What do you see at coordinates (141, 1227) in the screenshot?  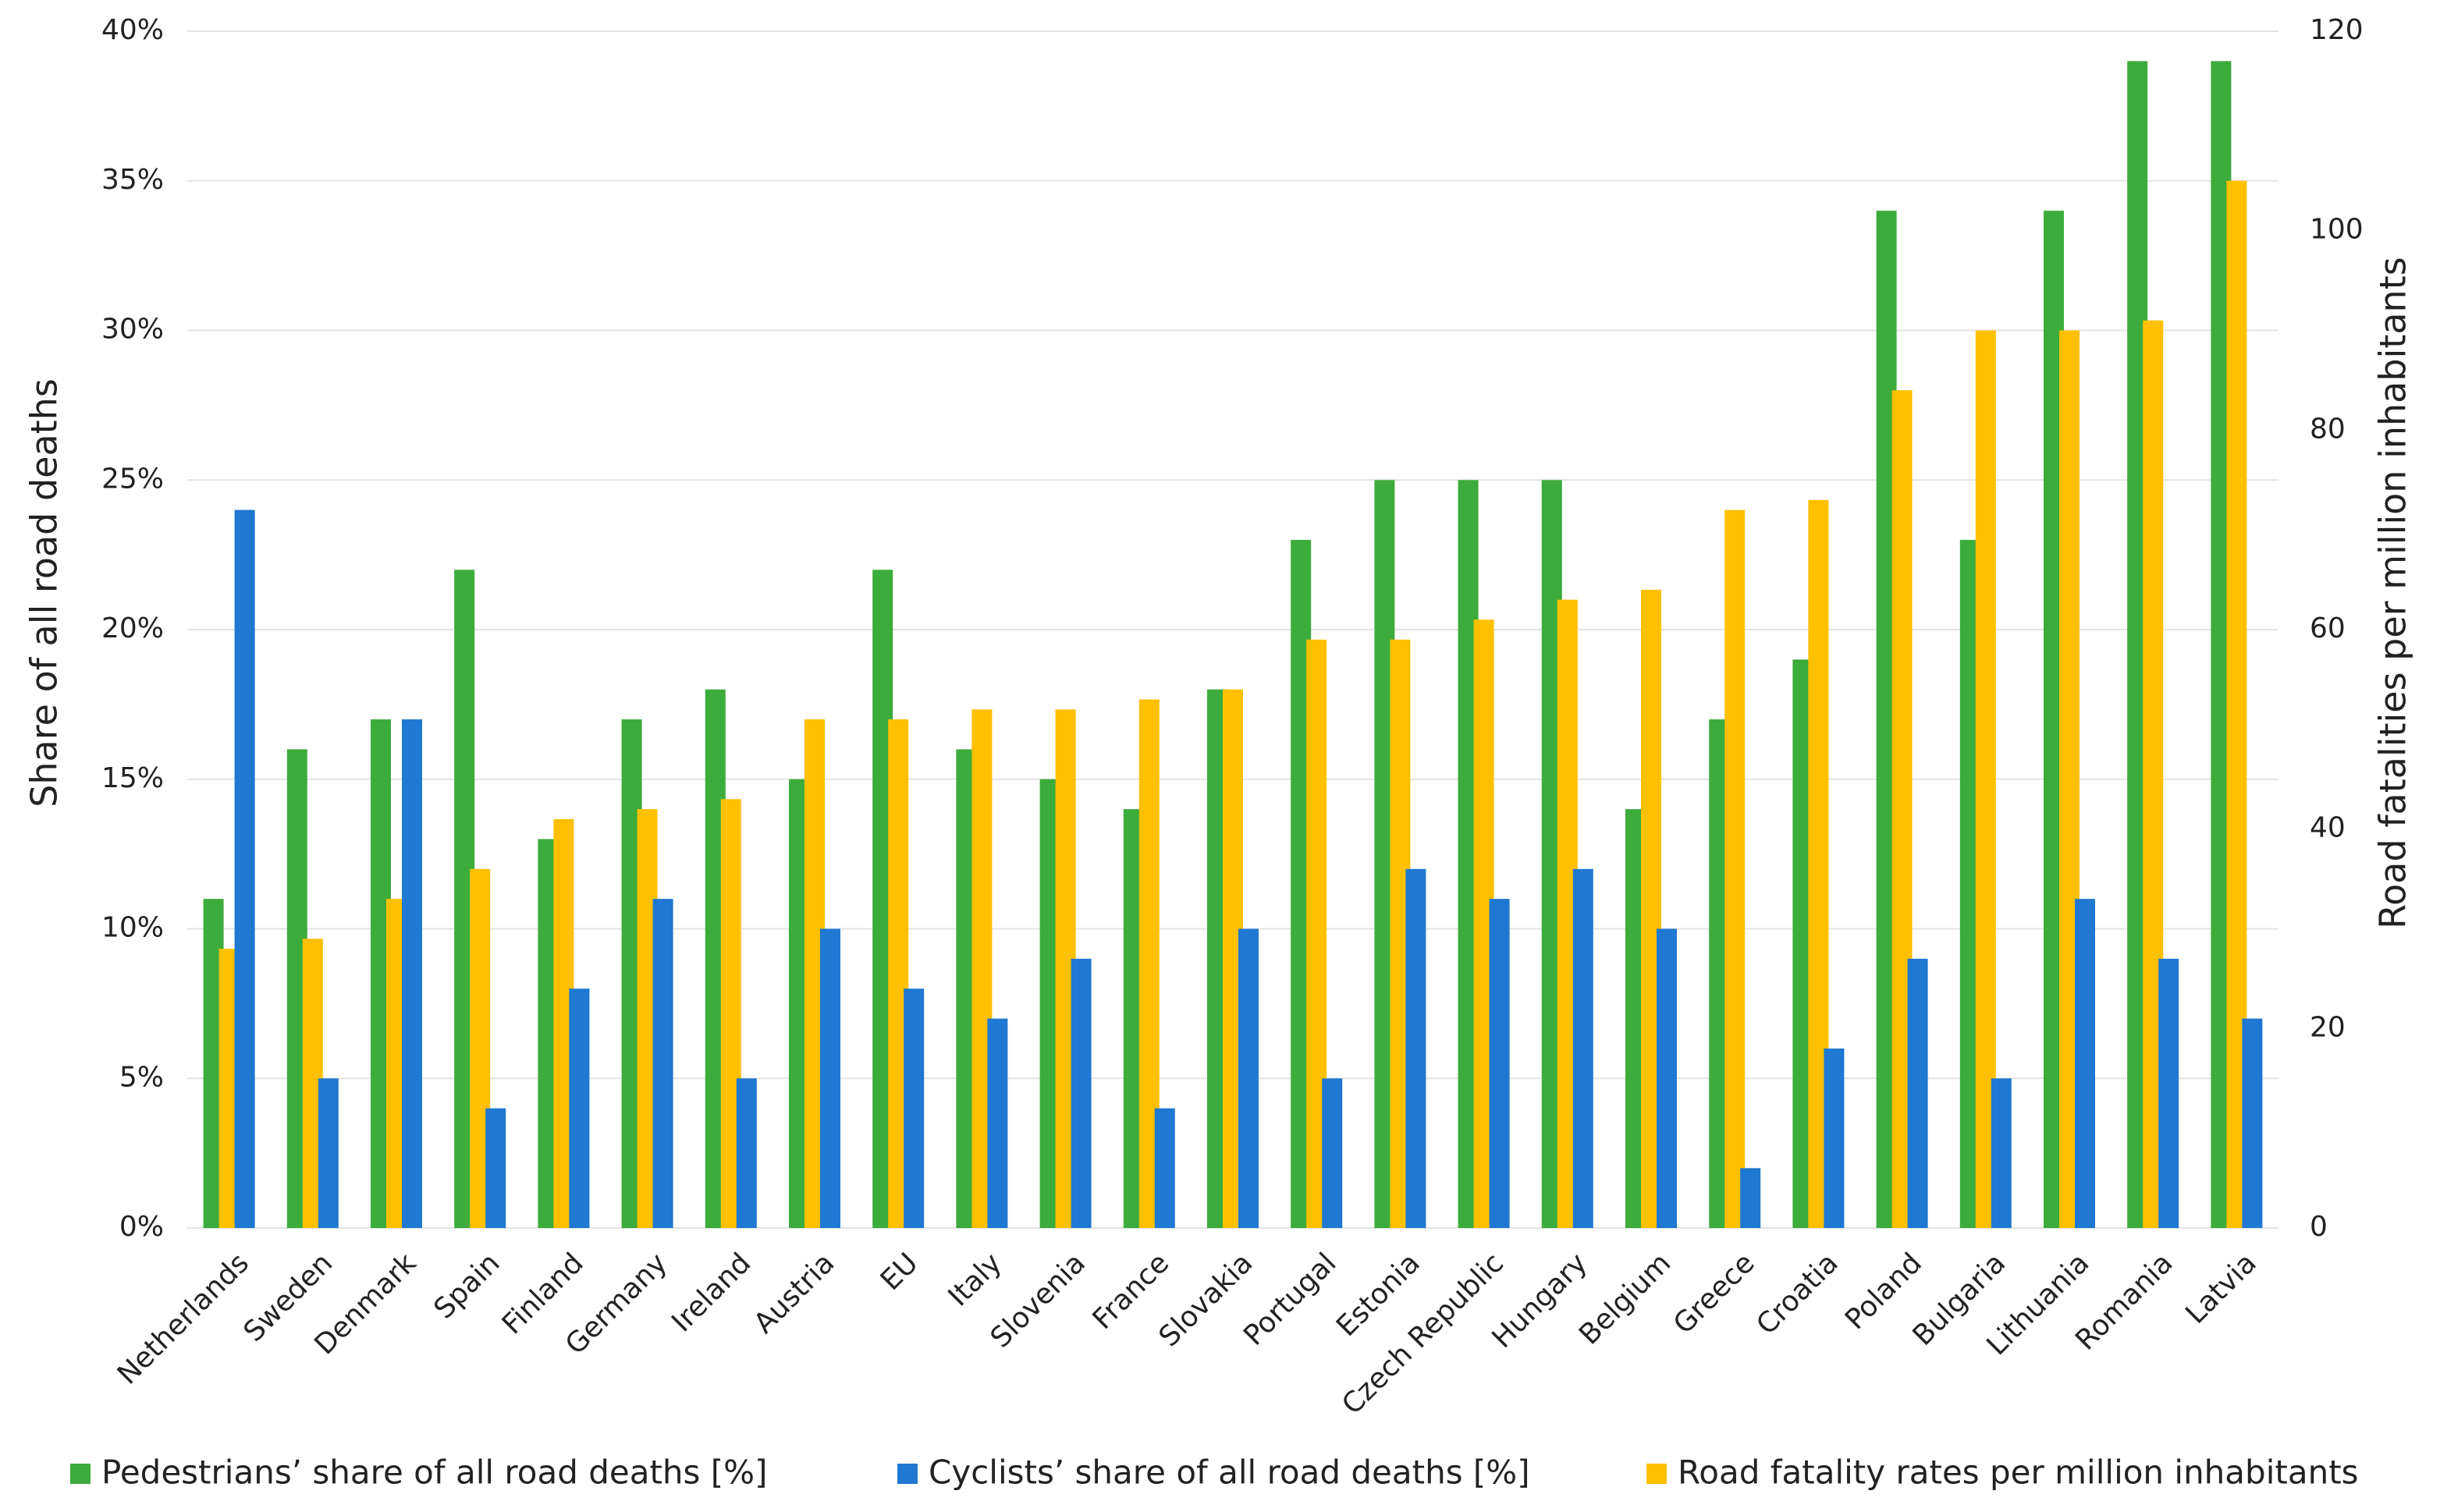 I see `y-tick-label: 0%` at bounding box center [141, 1227].